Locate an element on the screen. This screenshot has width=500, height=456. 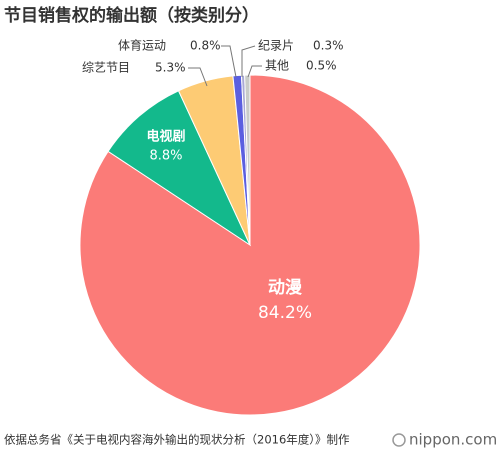
slice-label: 其他 is located at coordinates (277, 66).